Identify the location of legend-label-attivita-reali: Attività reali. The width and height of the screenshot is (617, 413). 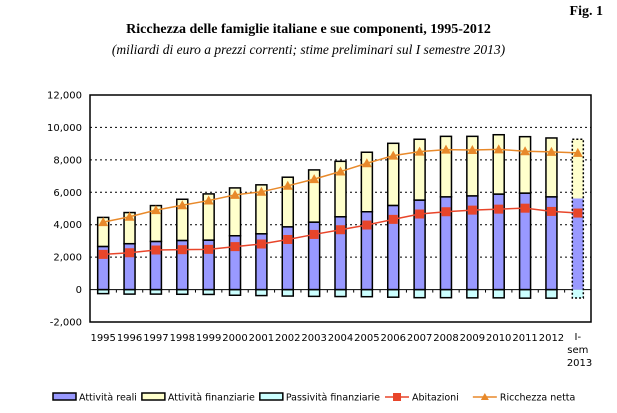
(108, 398).